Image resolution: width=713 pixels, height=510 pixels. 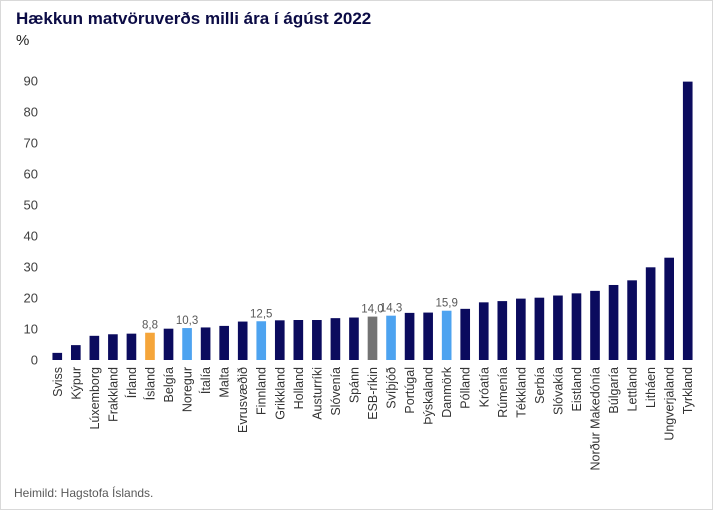 What do you see at coordinates (299, 388) in the screenshot?
I see `x-category-label: Holland` at bounding box center [299, 388].